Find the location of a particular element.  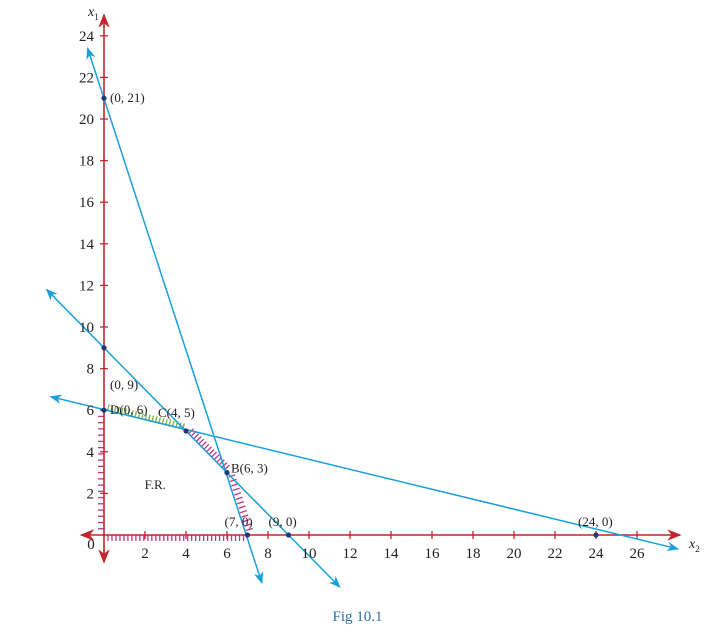

y-tick-label: 24 is located at coordinates (87, 37).